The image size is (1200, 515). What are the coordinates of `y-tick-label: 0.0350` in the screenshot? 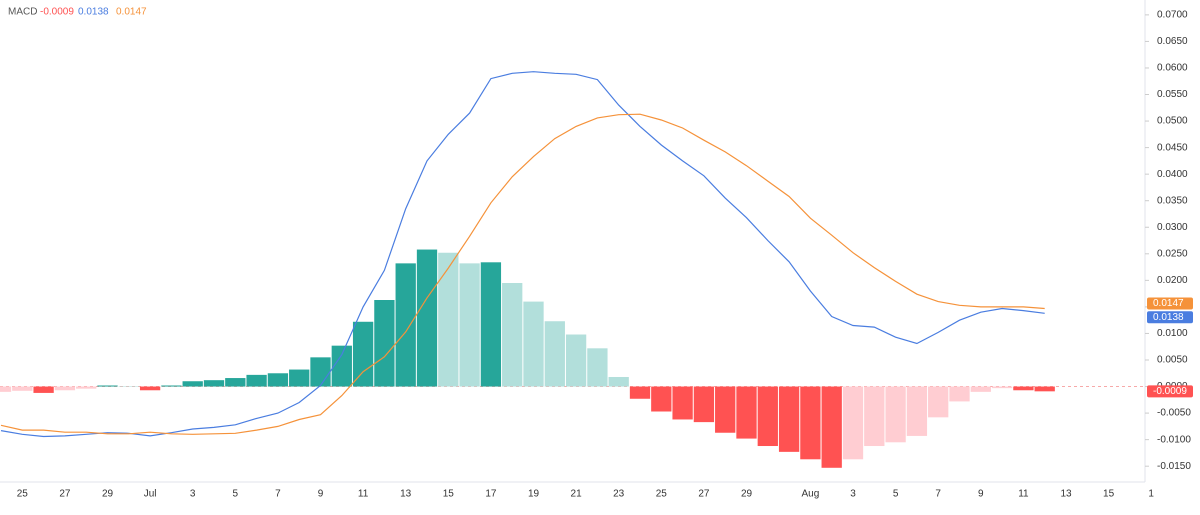 It's located at (1172, 200).